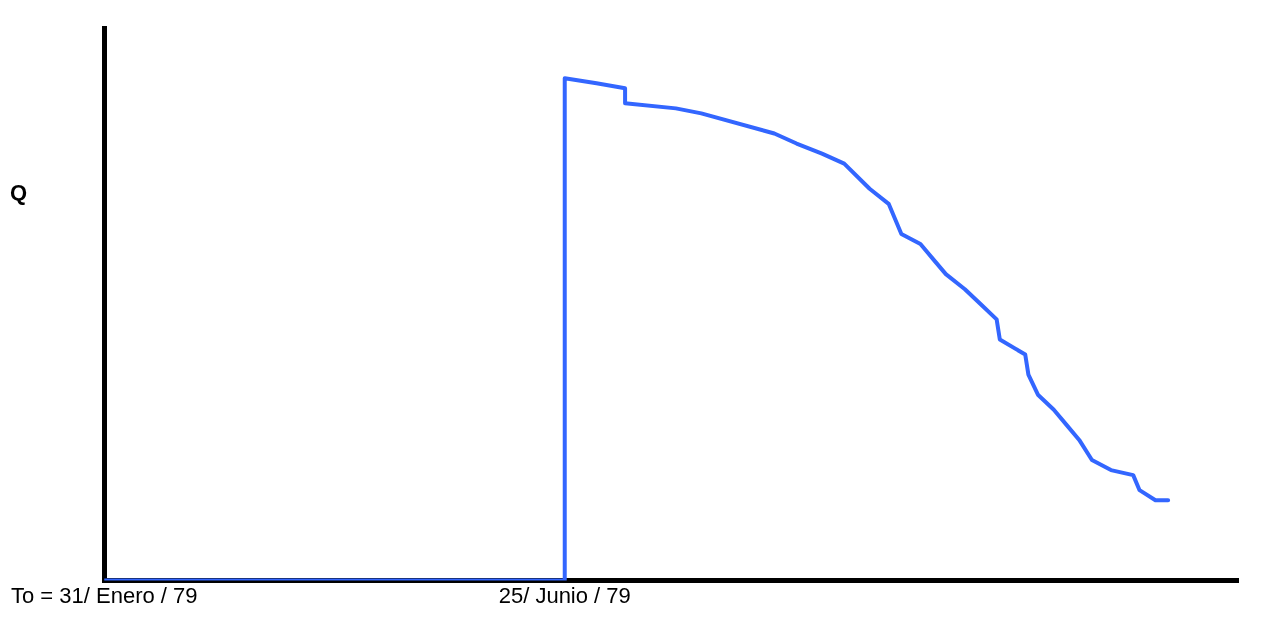 This screenshot has height=625, width=1268. I want to click on x-tick-label: To = 31/ Enero / 79, so click(104, 595).